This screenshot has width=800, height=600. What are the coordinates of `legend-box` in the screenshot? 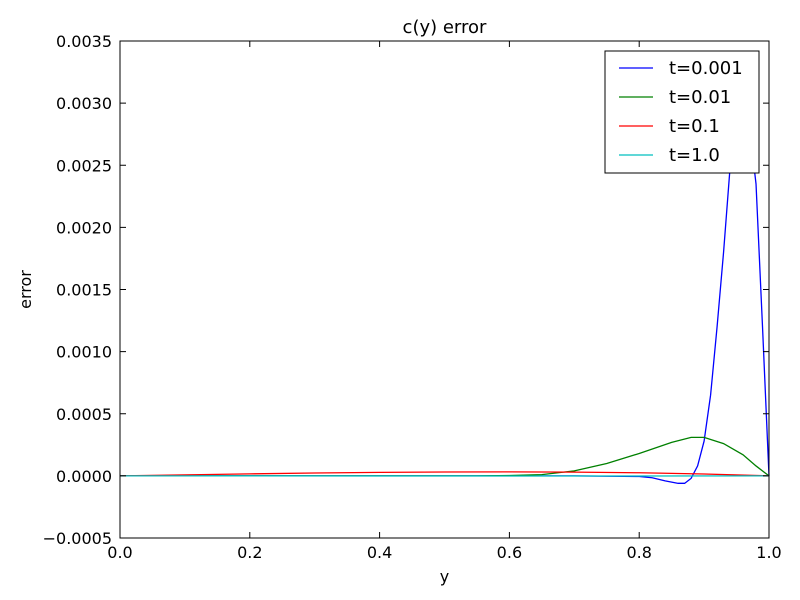 It's located at (682, 112).